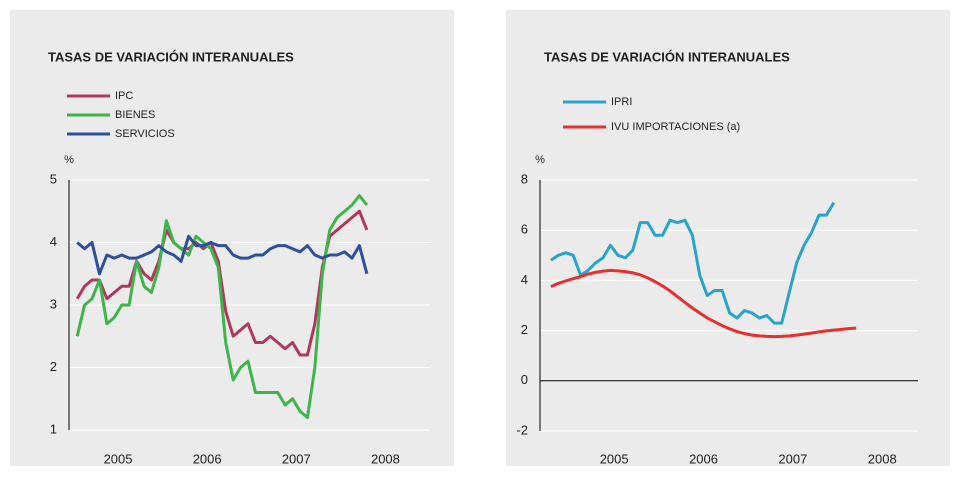  Describe the element at coordinates (621, 102) in the screenshot. I see `legend-label: IPRI` at that location.